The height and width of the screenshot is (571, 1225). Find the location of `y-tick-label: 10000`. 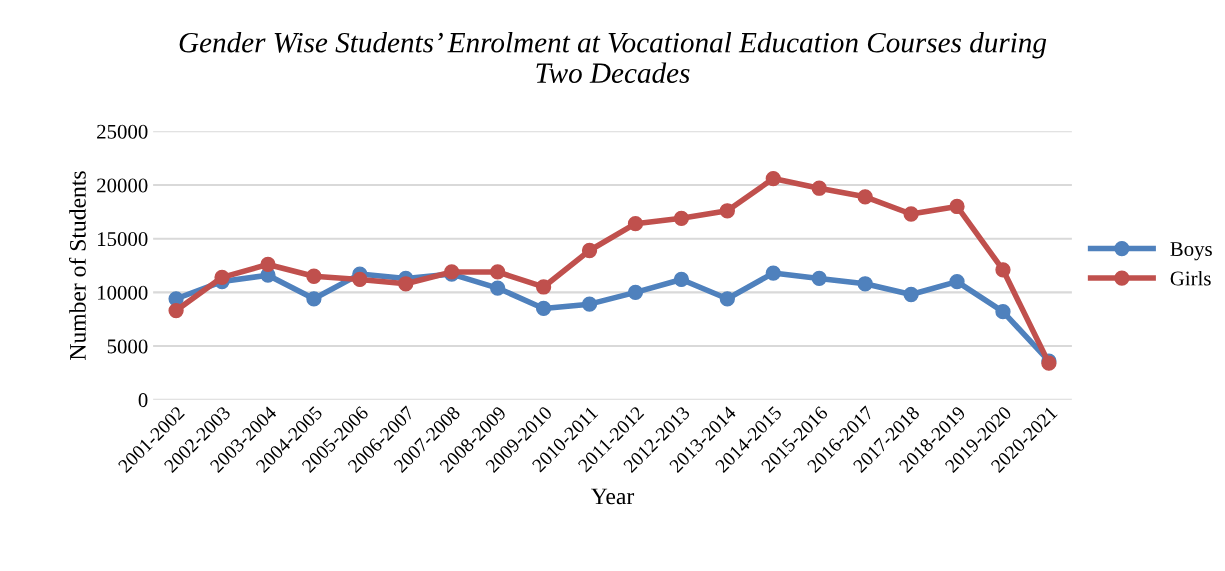

y-tick-label: 10000 is located at coordinates (123, 292).